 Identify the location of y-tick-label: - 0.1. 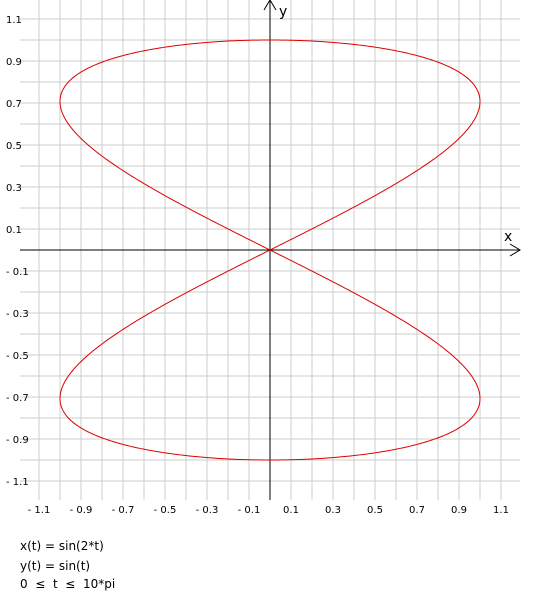
(17, 272).